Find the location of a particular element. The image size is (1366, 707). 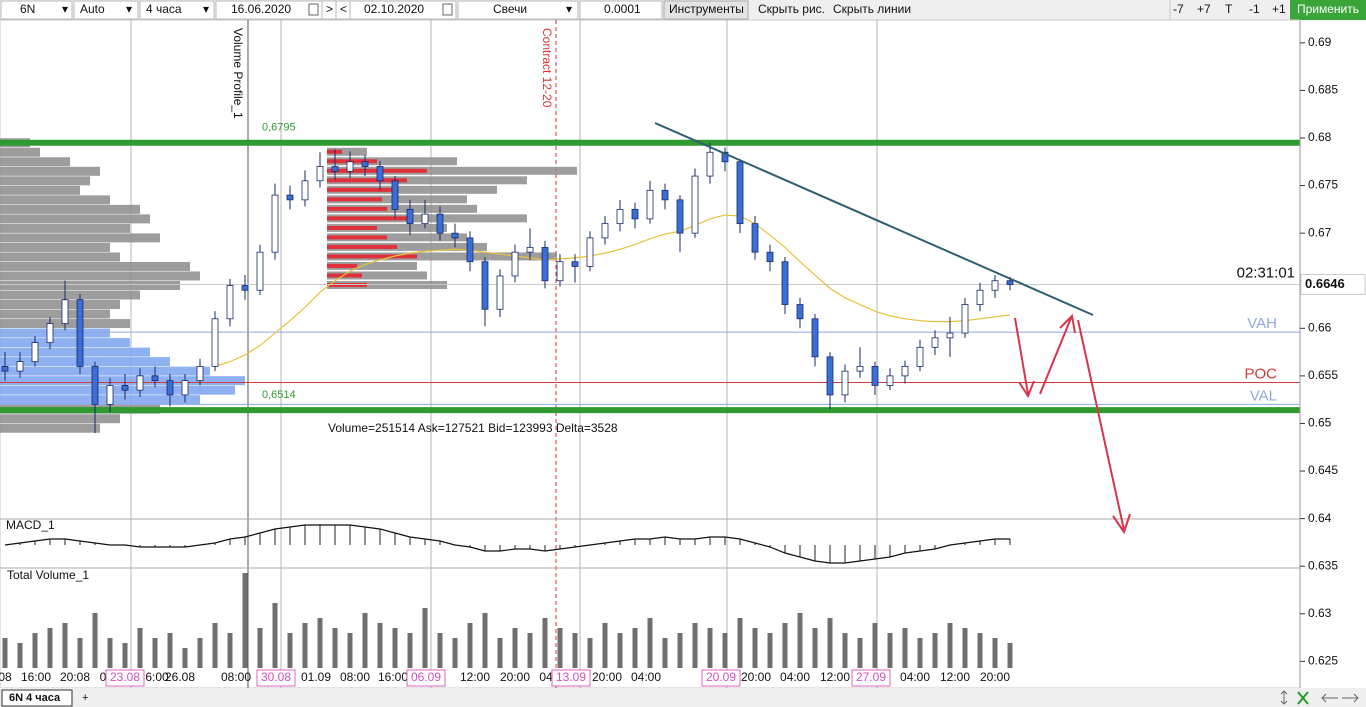

timeframe-select is located at coordinates (177, 10).